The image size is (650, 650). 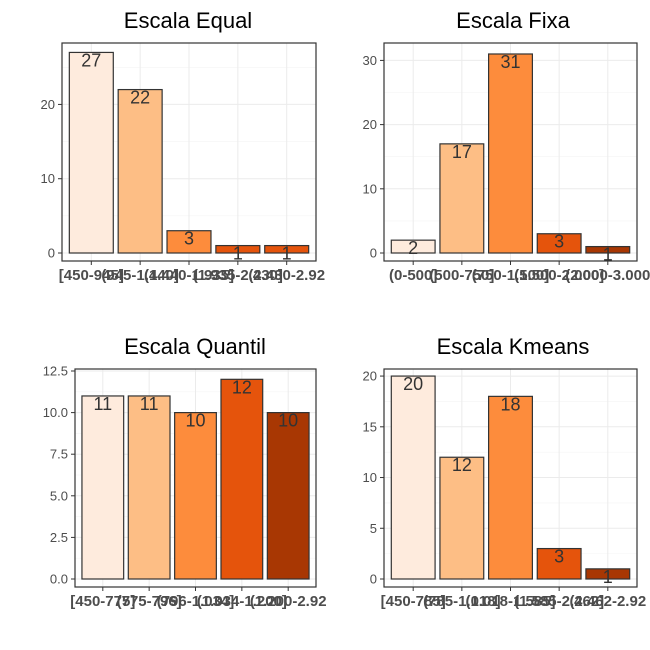 I want to click on chart-title: Escala Fixa, so click(x=513, y=20).